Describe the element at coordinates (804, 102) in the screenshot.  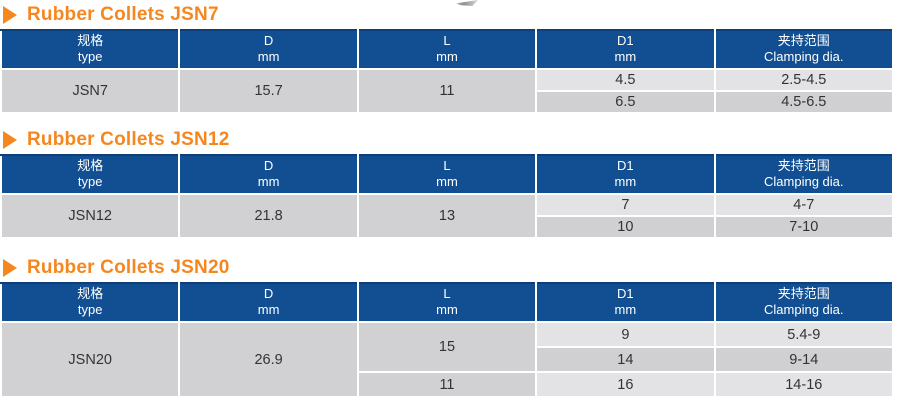
I see `cell-clamping: 4.5-6.5` at that location.